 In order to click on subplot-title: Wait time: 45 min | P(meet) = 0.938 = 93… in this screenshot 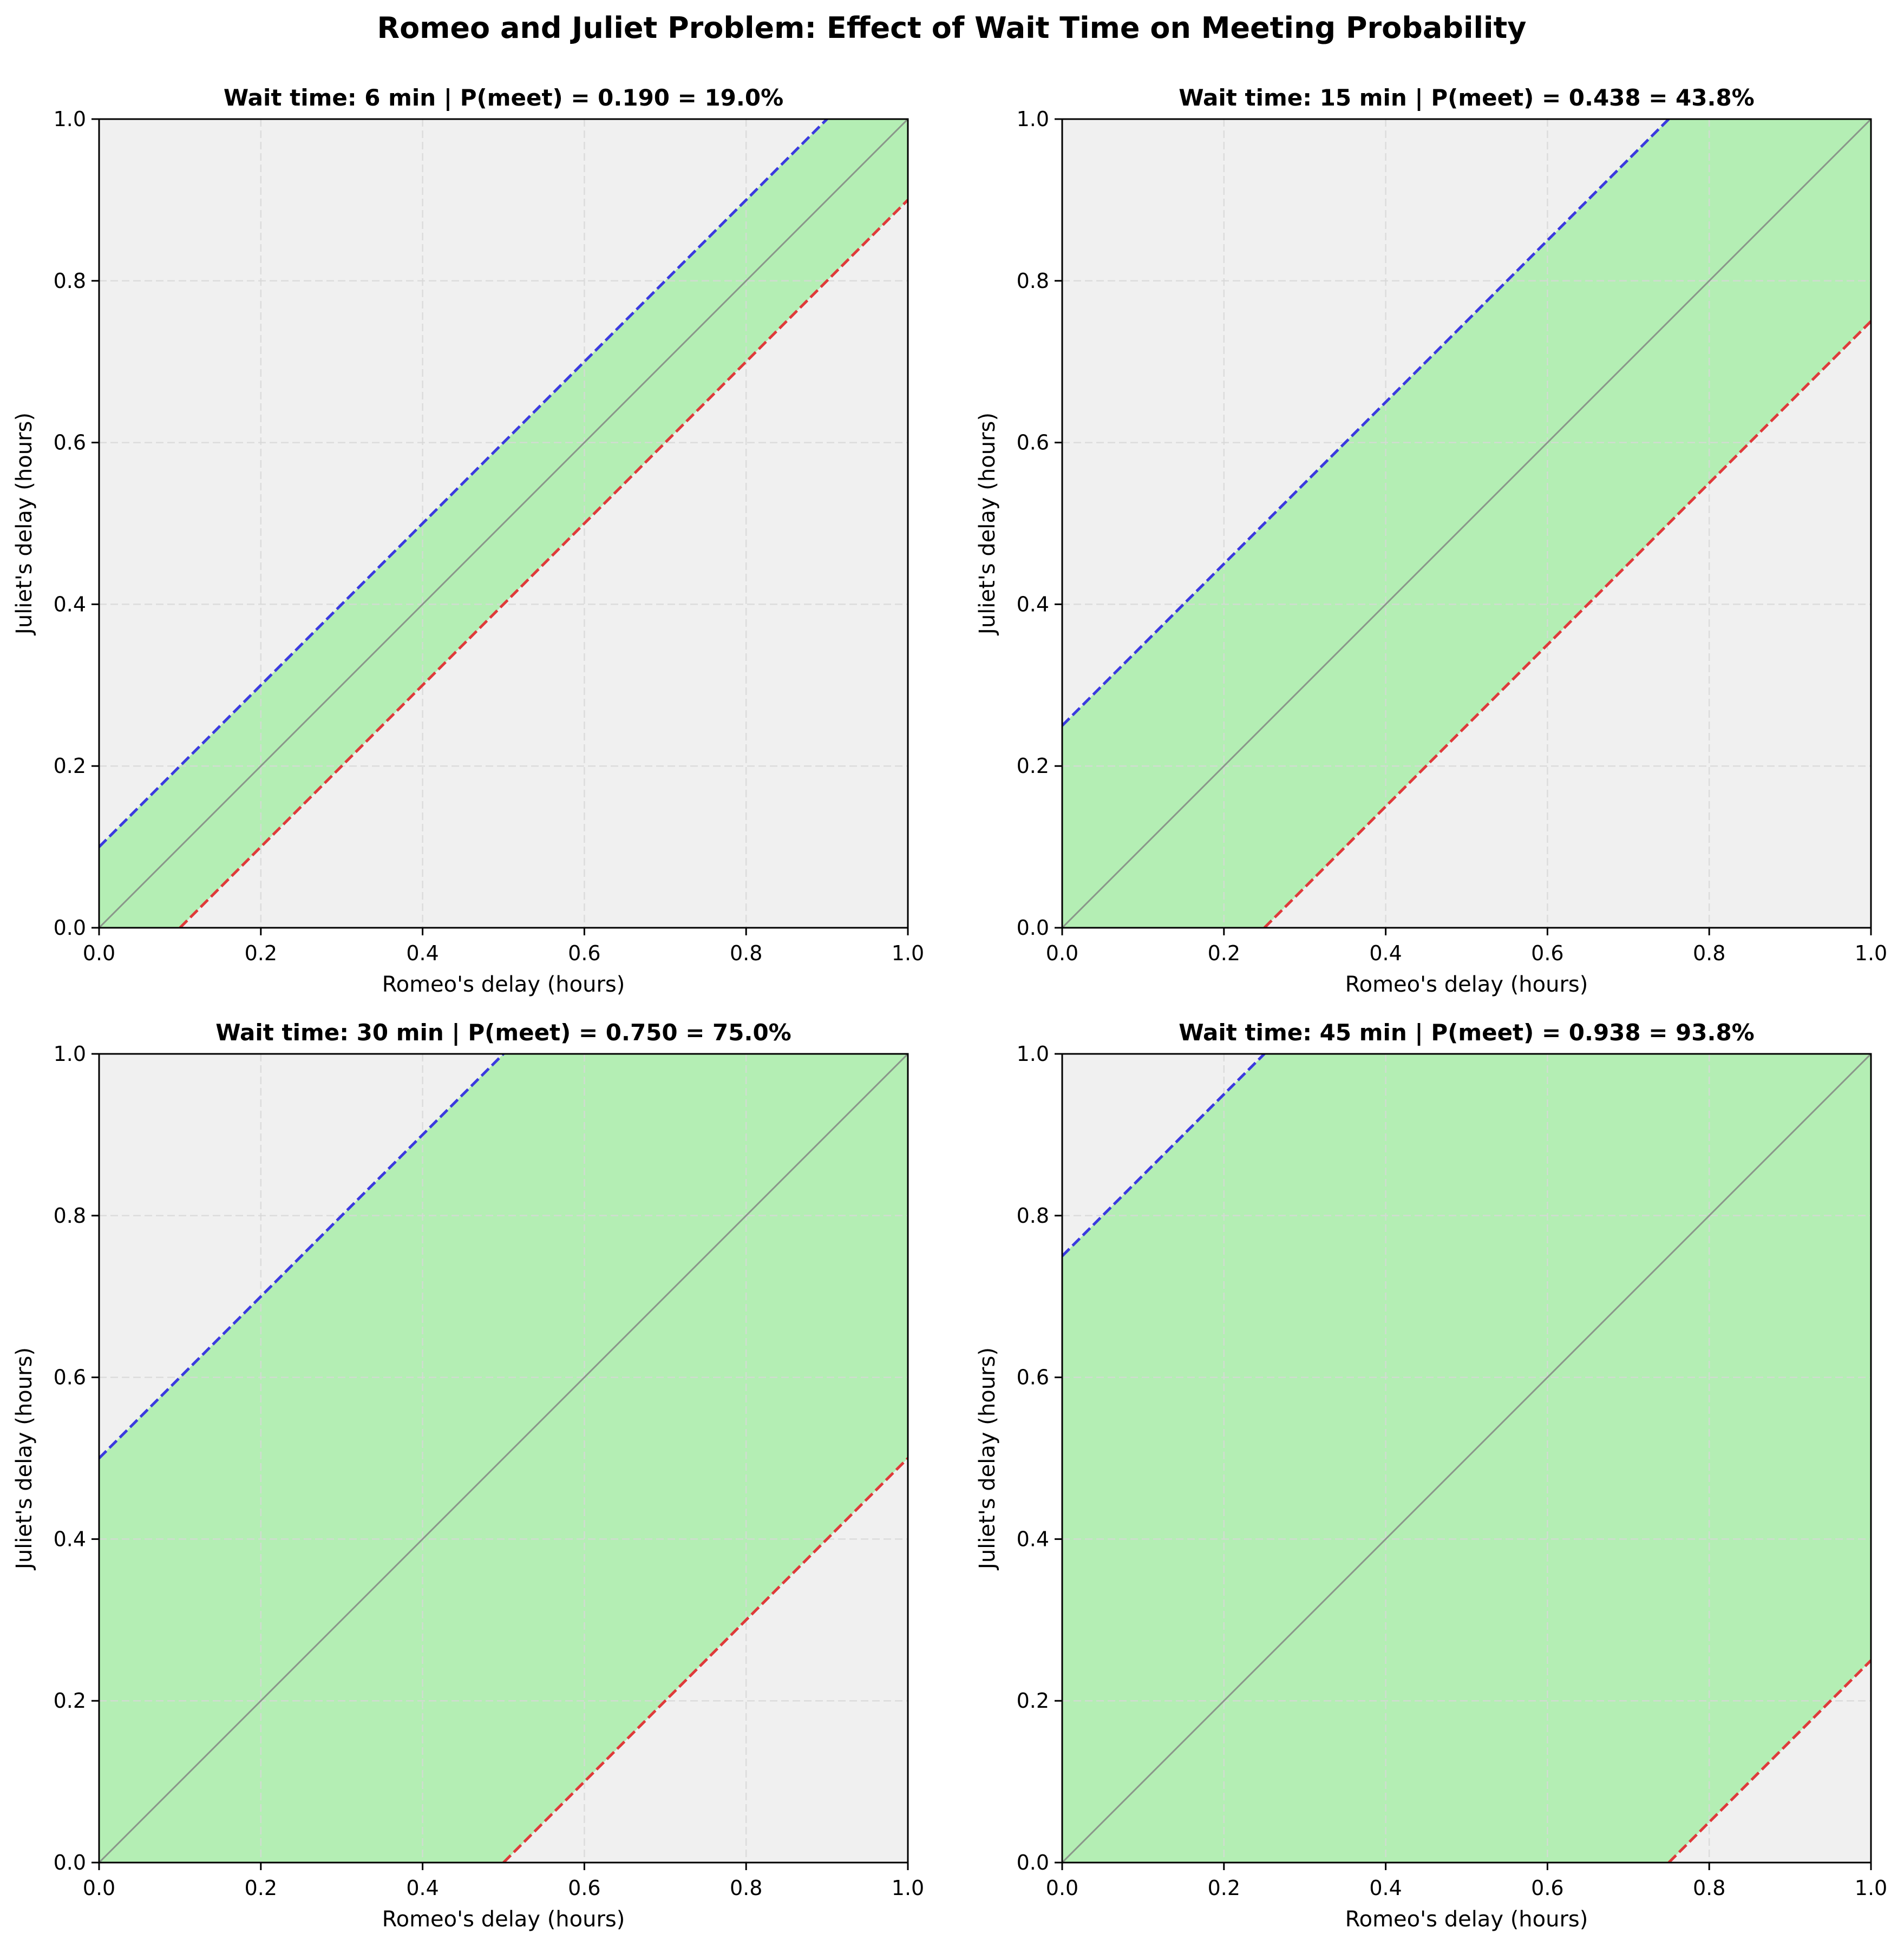, I will do `click(1467, 1032)`.